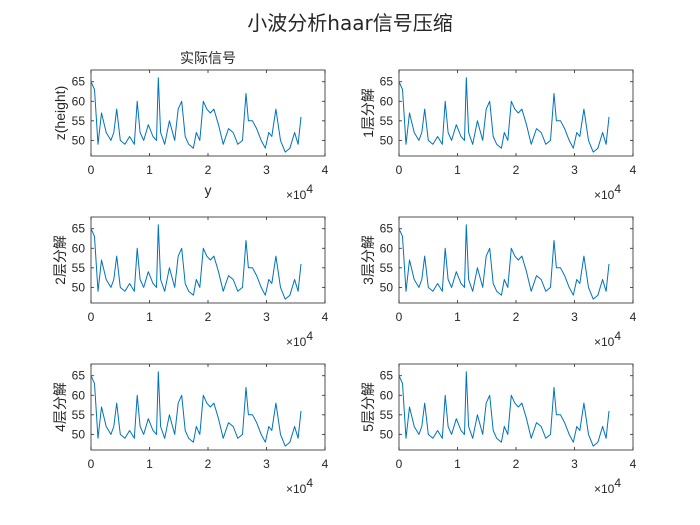  What do you see at coordinates (349, 23) in the screenshot?
I see `figure-suptitle: 小波分析haar信号压缩` at bounding box center [349, 23].